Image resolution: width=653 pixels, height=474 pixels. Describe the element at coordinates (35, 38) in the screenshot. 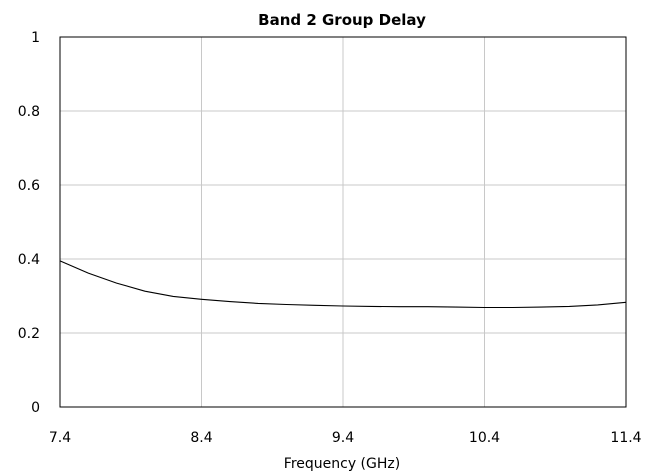

I see `y-tick-label: 1` at that location.